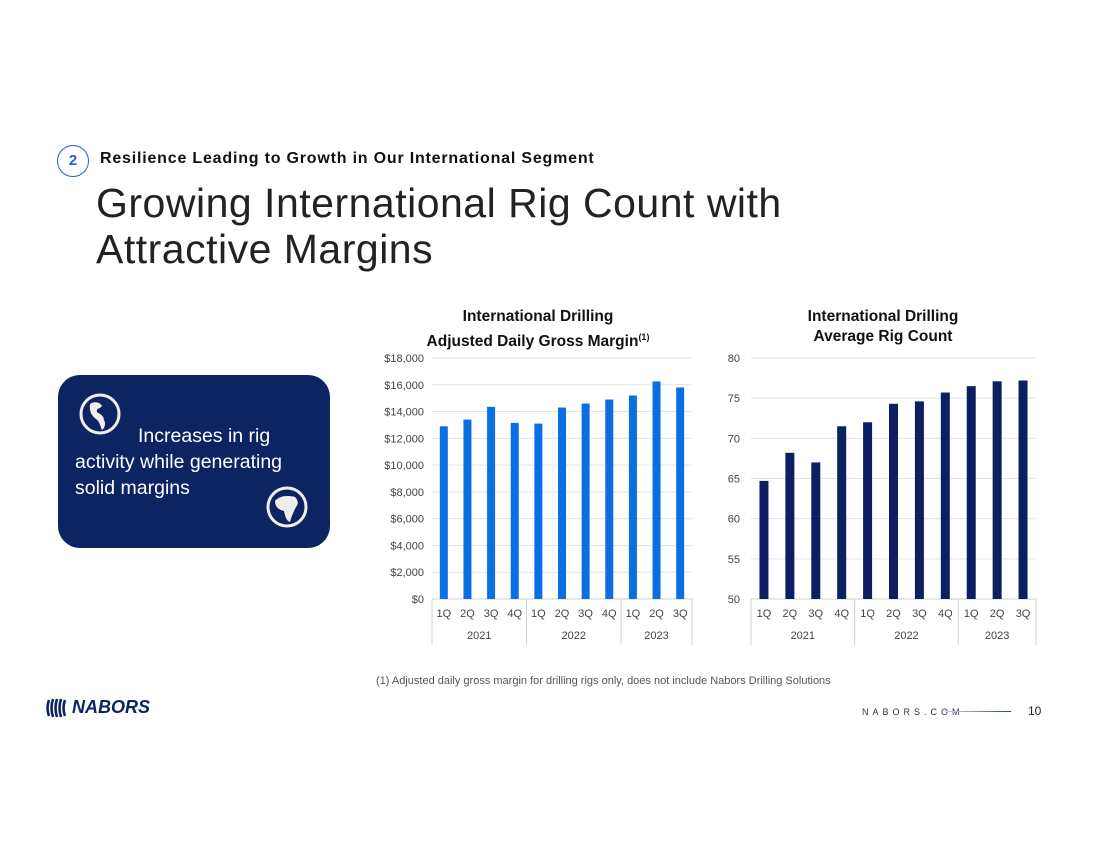 The height and width of the screenshot is (849, 1100). I want to click on chart-title-line2: Average Rig Count, so click(883, 336).